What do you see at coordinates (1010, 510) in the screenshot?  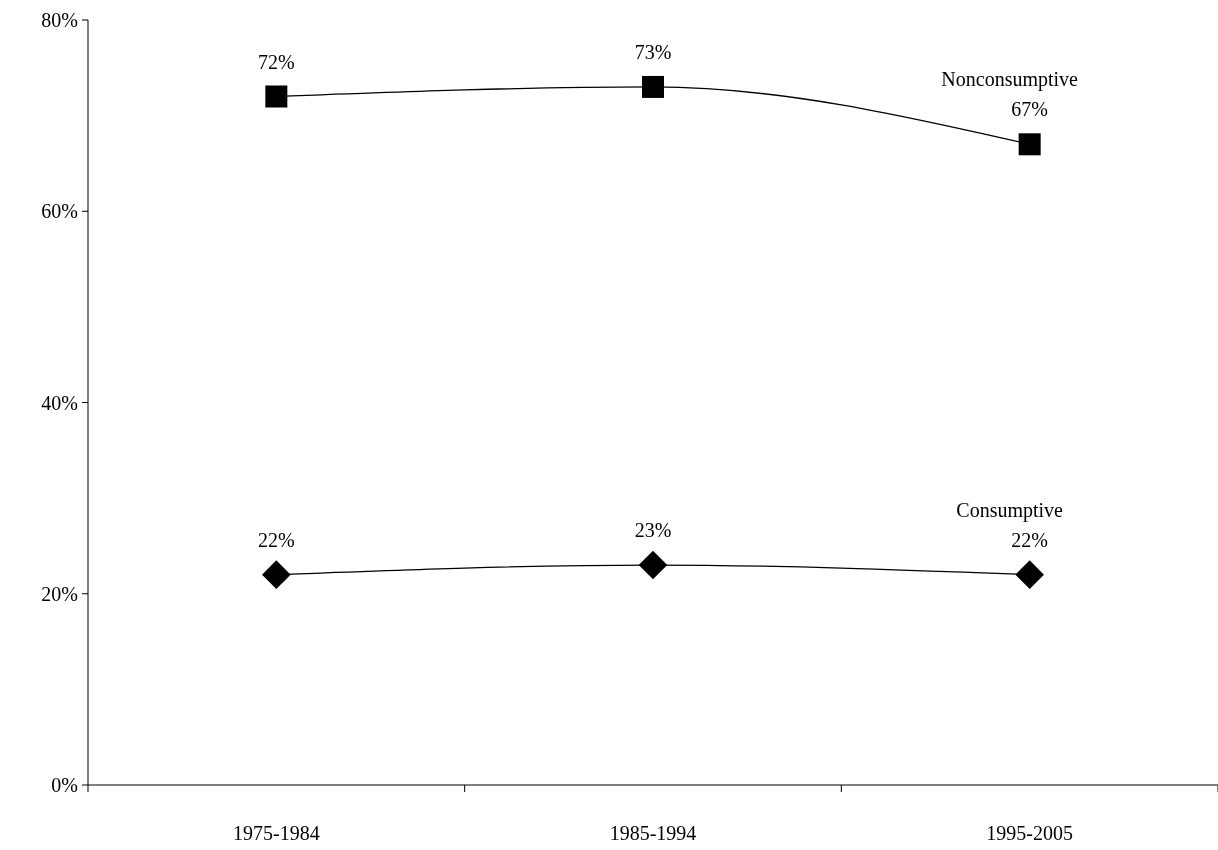 I see `text: Consumptive` at bounding box center [1010, 510].